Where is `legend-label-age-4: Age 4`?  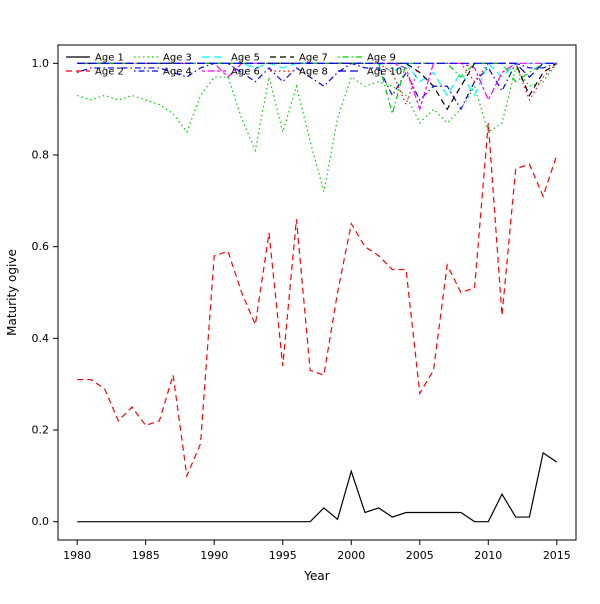
legend-label-age-4: Age 4 is located at coordinates (177, 72).